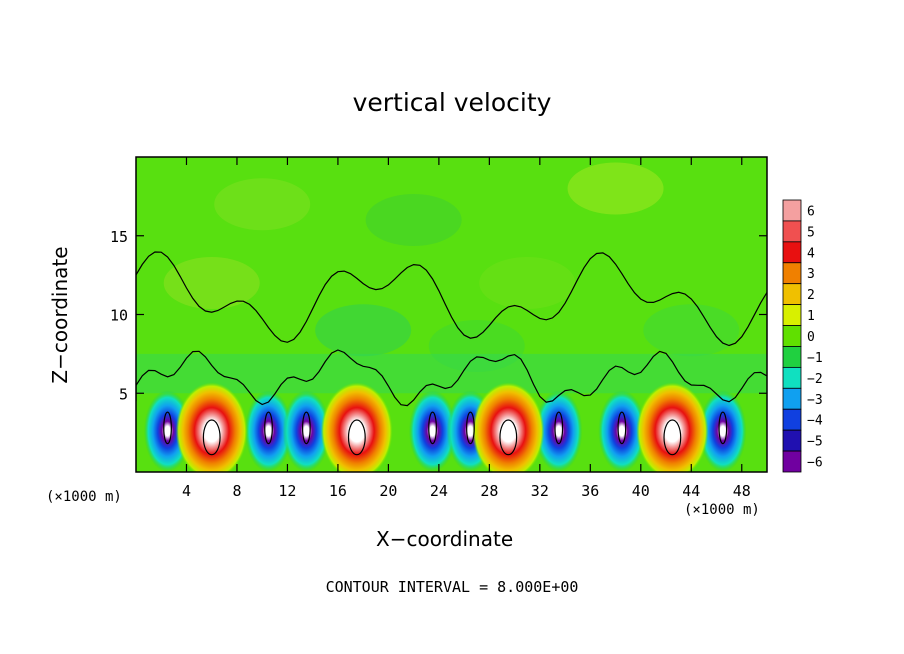 Image resolution: width=904 pixels, height=654 pixels. What do you see at coordinates (236, 491) in the screenshot?
I see `x-tick-label: 8` at bounding box center [236, 491].